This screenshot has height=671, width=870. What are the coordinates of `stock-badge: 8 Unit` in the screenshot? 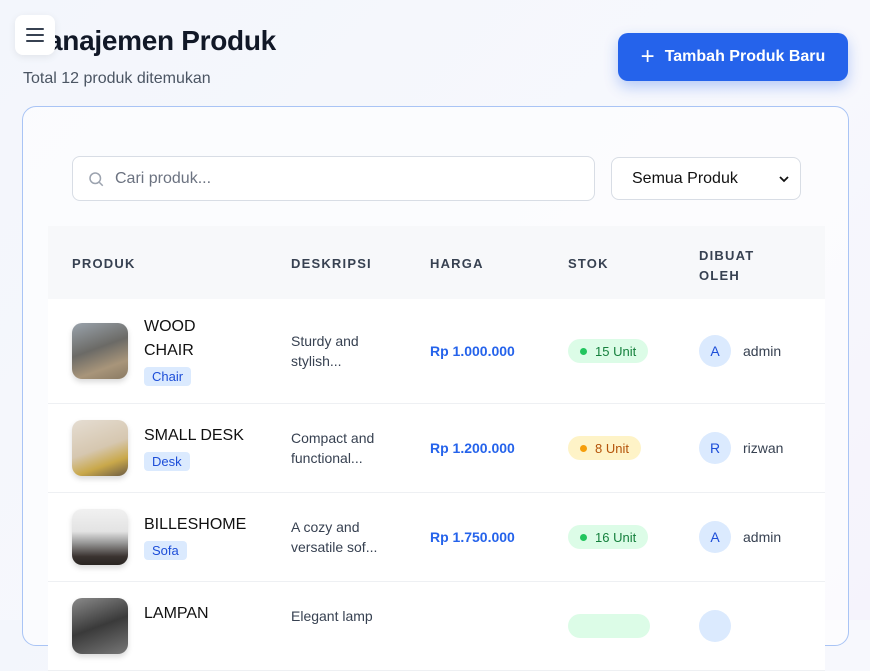 It's located at (604, 448).